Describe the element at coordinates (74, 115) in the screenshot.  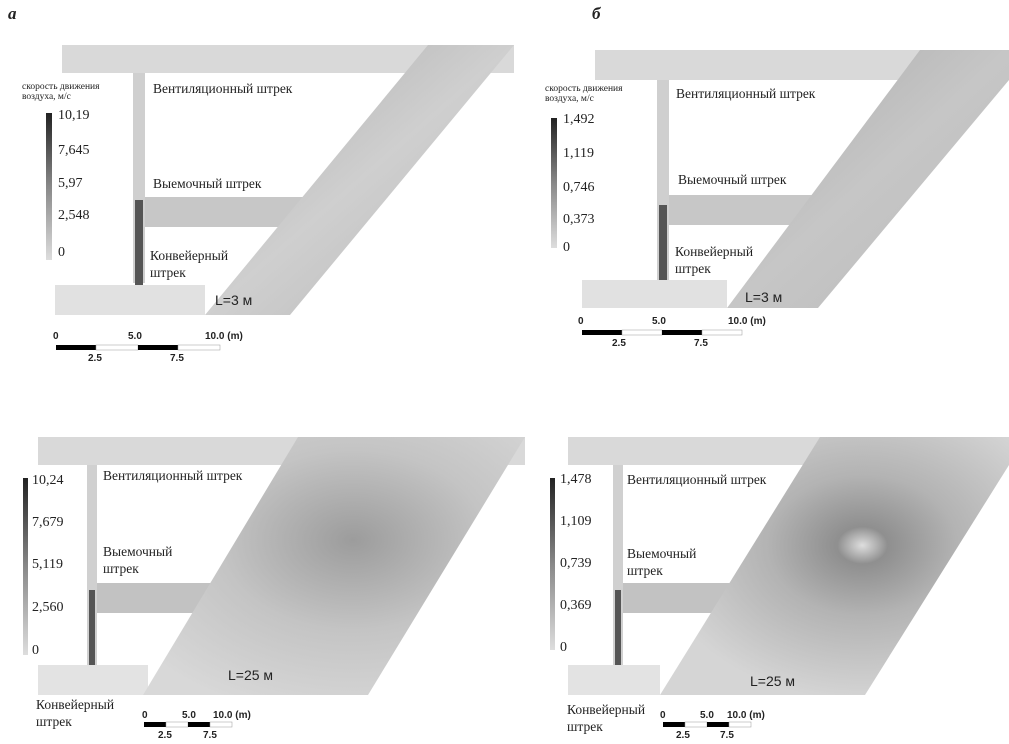
I see `legend-tick-max: 10,19` at that location.